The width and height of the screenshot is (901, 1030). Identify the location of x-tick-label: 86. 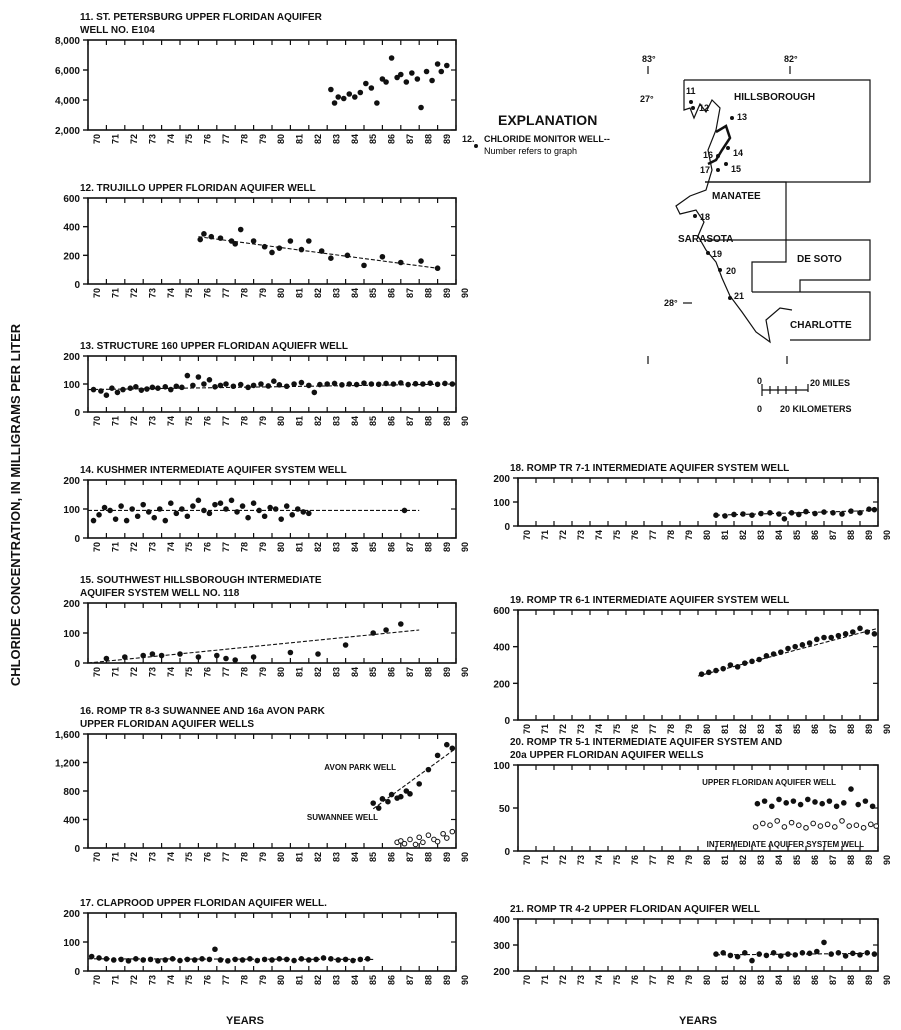
(392, 139).